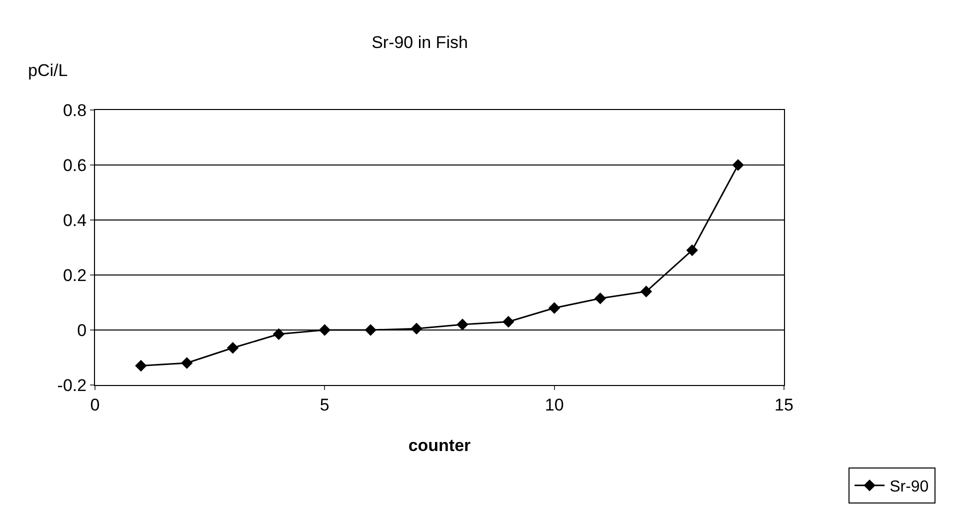 This screenshot has width=954, height=515. Describe the element at coordinates (420, 42) in the screenshot. I see `chart-title: Sr-90 in Fish` at that location.